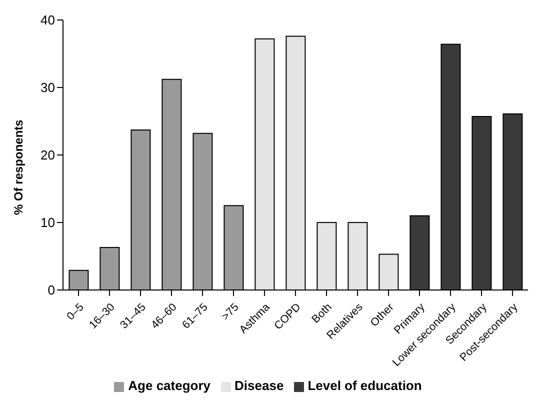 This screenshot has height=401, width=539. I want to click on legend-label: Age category, so click(169, 385).